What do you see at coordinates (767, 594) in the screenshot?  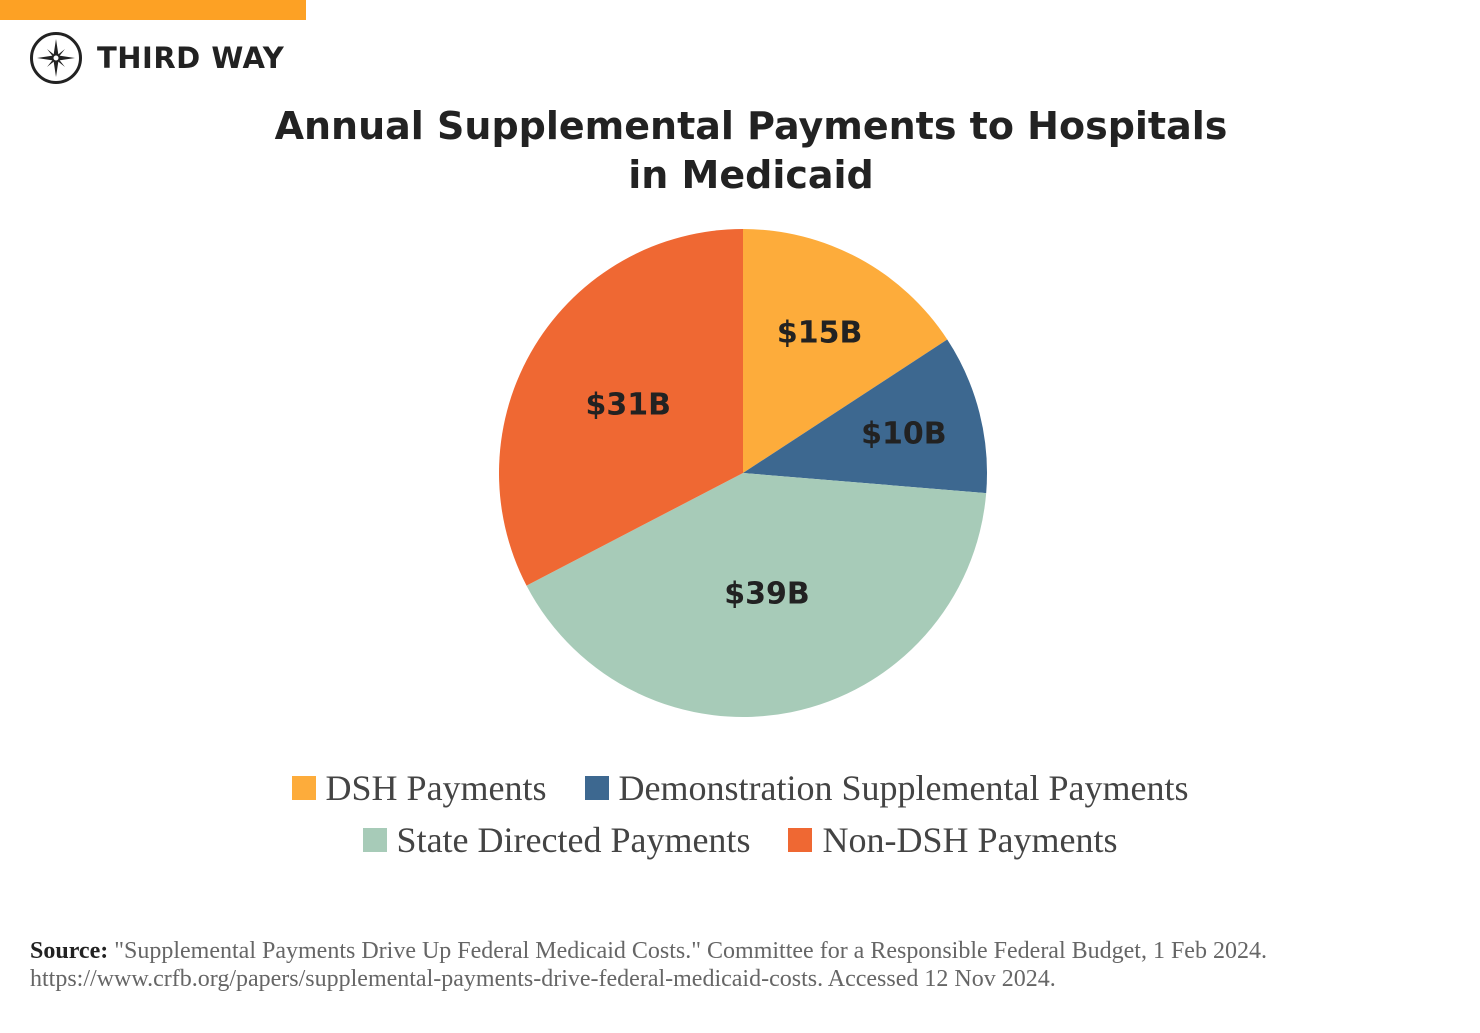 I see `pie-data-label: $39B` at bounding box center [767, 594].